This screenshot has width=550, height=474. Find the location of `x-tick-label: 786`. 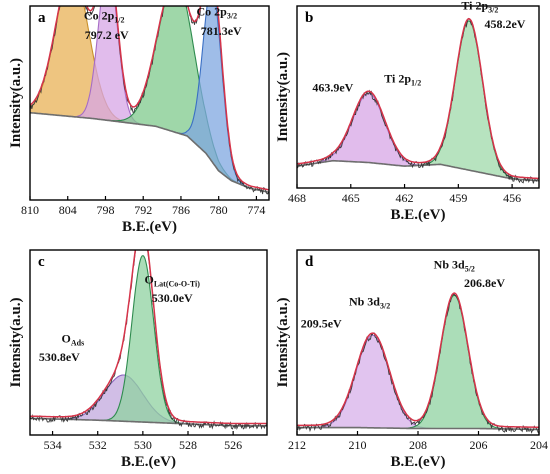

x-tick-label: 786 is located at coordinates (181, 210).